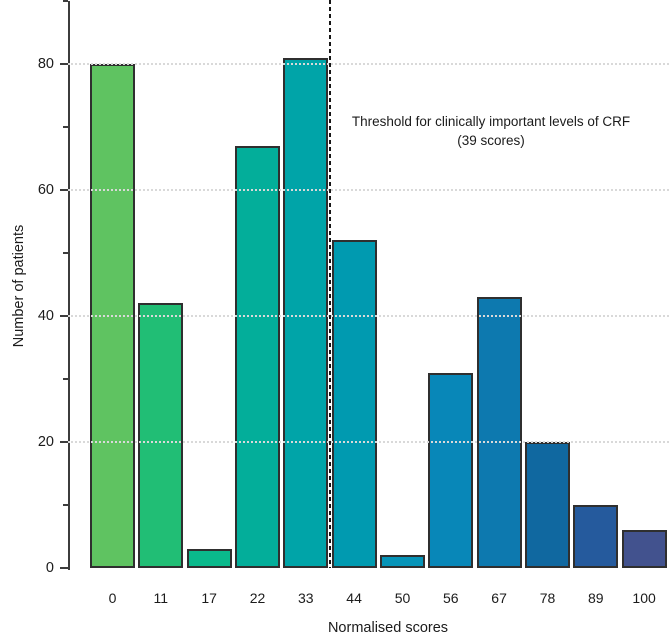 The width and height of the screenshot is (669, 639). I want to click on x-tick-label-56: 56, so click(451, 598).